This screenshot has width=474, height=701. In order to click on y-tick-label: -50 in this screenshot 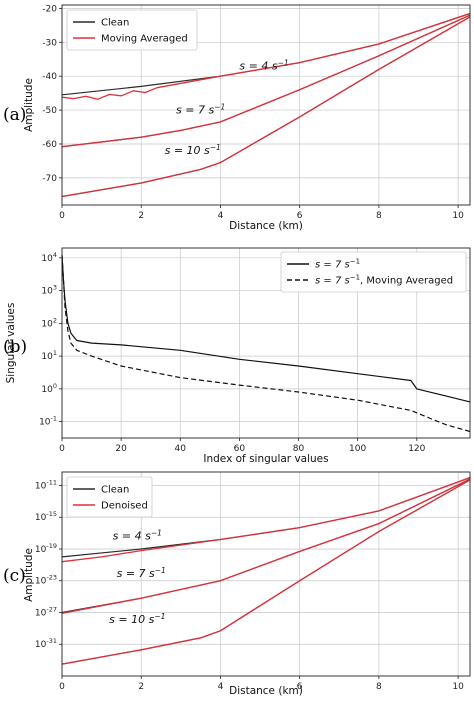, I will do `click(49, 111)`.